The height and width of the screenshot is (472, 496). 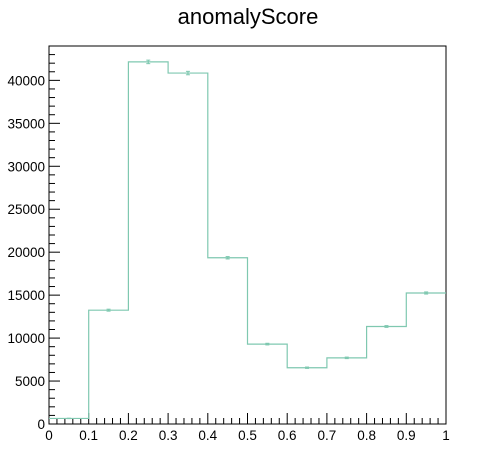 What do you see at coordinates (446, 435) in the screenshot?
I see `x-tick-label: 1` at bounding box center [446, 435].